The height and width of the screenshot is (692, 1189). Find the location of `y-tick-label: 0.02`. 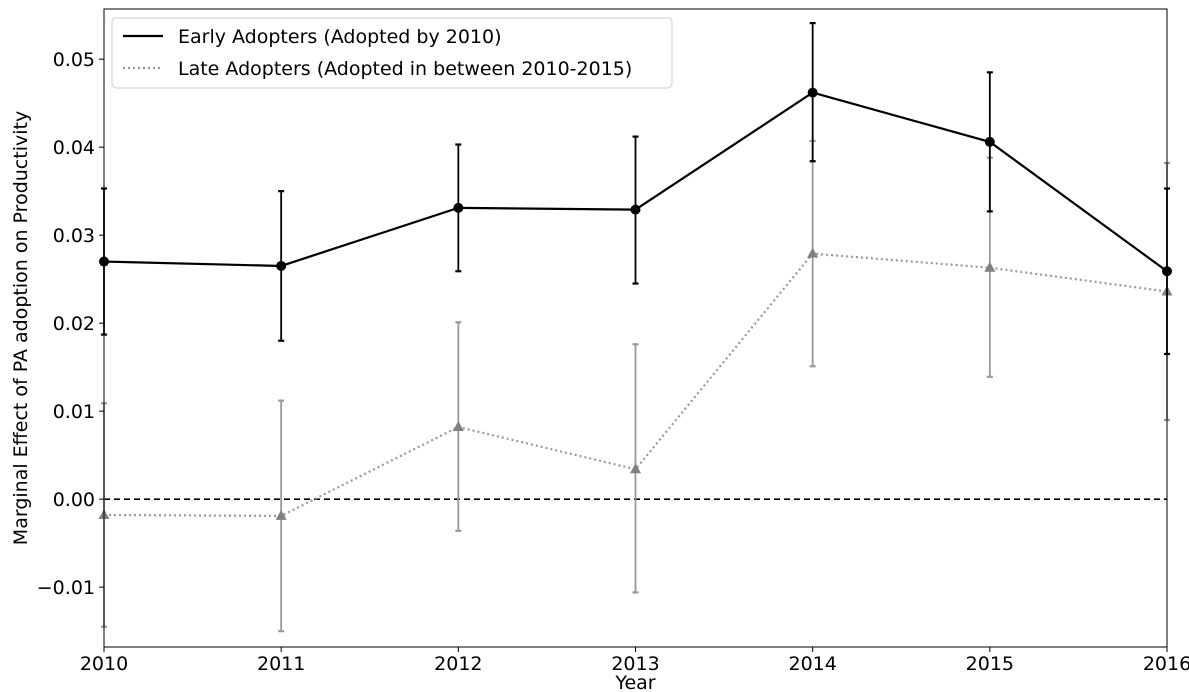

y-tick-label: 0.02 is located at coordinates (74, 324).